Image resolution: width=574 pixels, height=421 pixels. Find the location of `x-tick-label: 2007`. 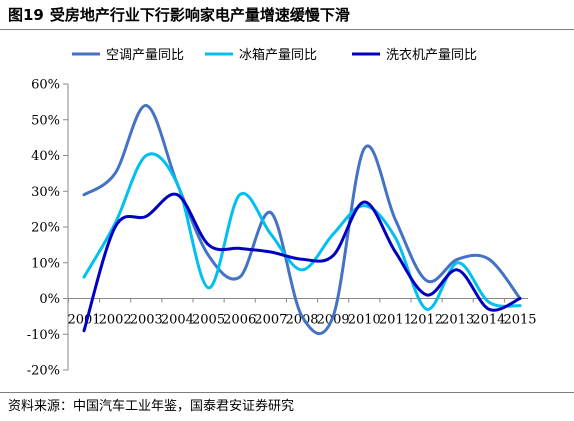

x-tick-label: 2007 is located at coordinates (270, 320).